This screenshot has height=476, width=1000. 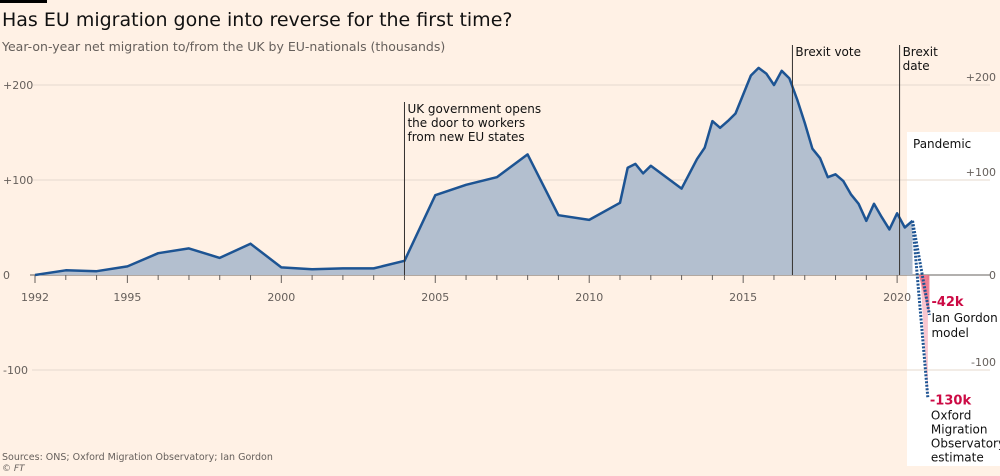 What do you see at coordinates (983, 362) in the screenshot?
I see `y-tick-label-right: -100` at bounding box center [983, 362].